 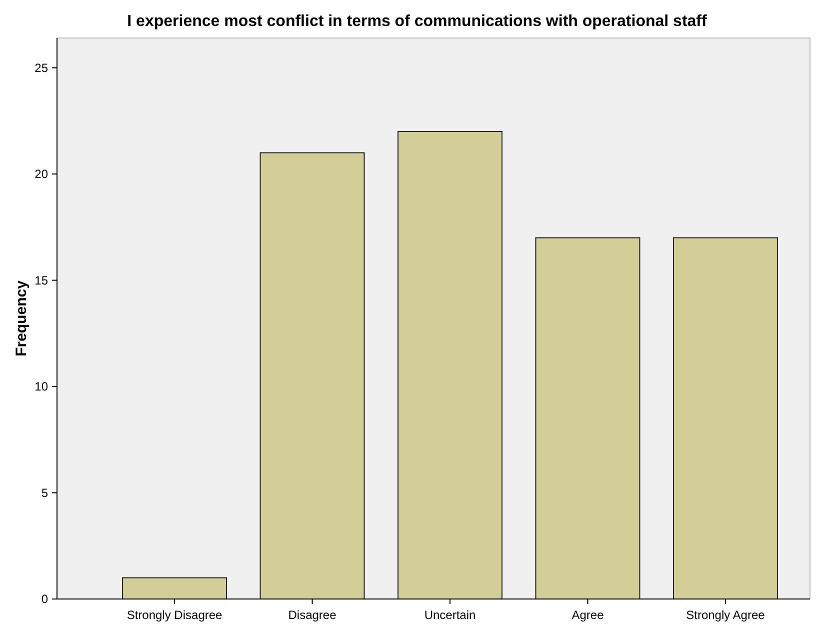 What do you see at coordinates (44, 493) in the screenshot?
I see `y-tick-label: 5` at bounding box center [44, 493].